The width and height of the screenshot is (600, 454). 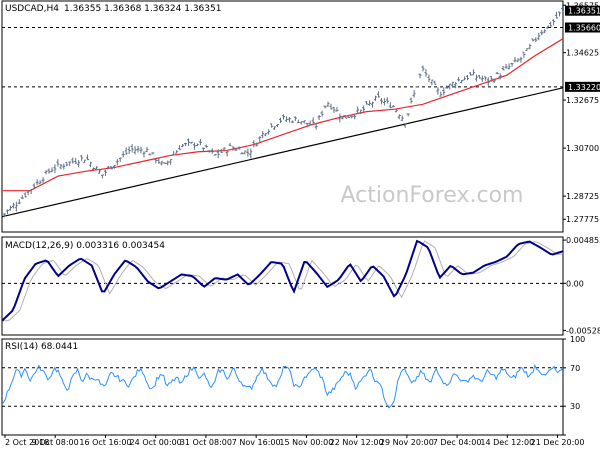 I want to click on price-y-tick-label-5: 1.27775, so click(x=582, y=219).